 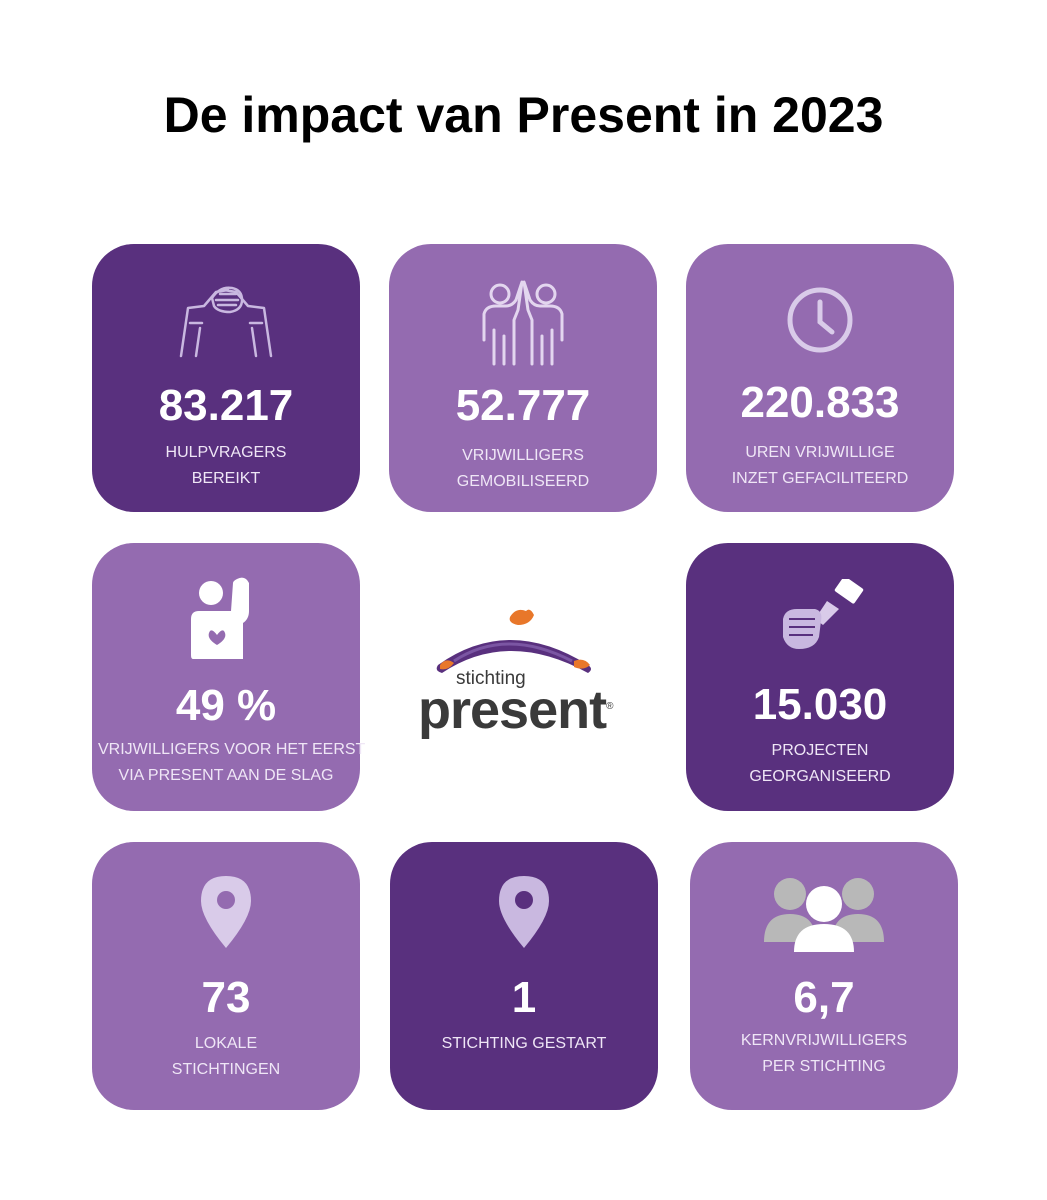 What do you see at coordinates (226, 378) in the screenshot?
I see `stat-tile-hulpvragers: 83.217 HULPVRAGERS BEREIKT` at bounding box center [226, 378].